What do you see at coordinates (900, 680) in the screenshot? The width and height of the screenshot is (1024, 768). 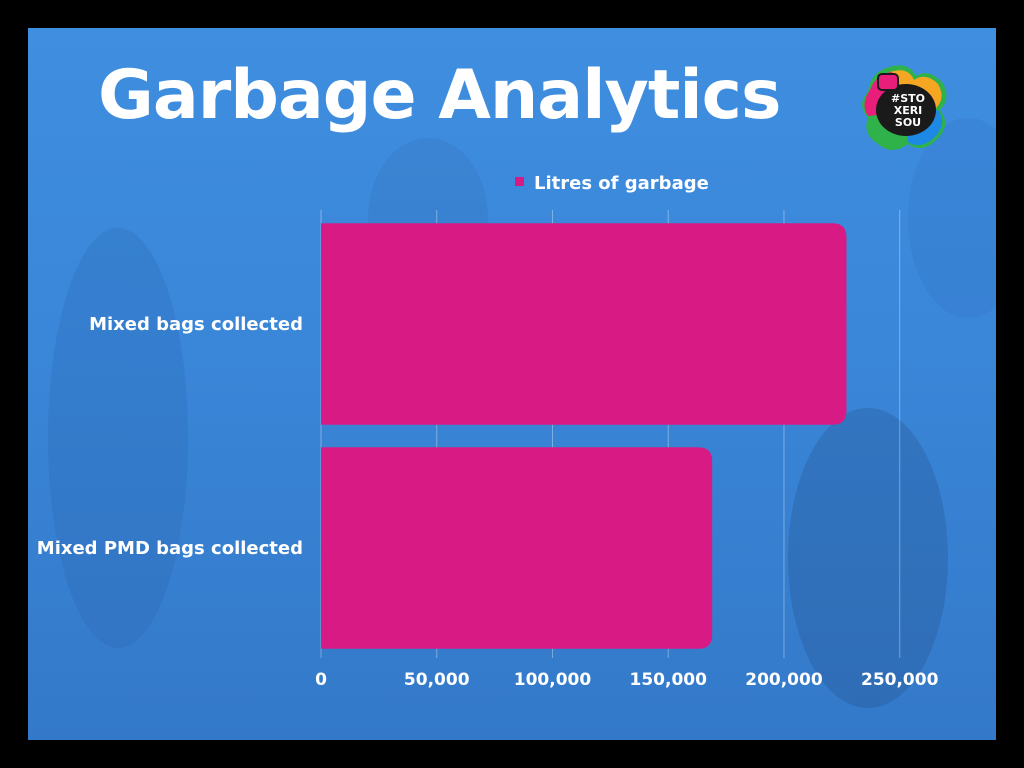 I see `x-tick-label: 250,000` at bounding box center [900, 680].